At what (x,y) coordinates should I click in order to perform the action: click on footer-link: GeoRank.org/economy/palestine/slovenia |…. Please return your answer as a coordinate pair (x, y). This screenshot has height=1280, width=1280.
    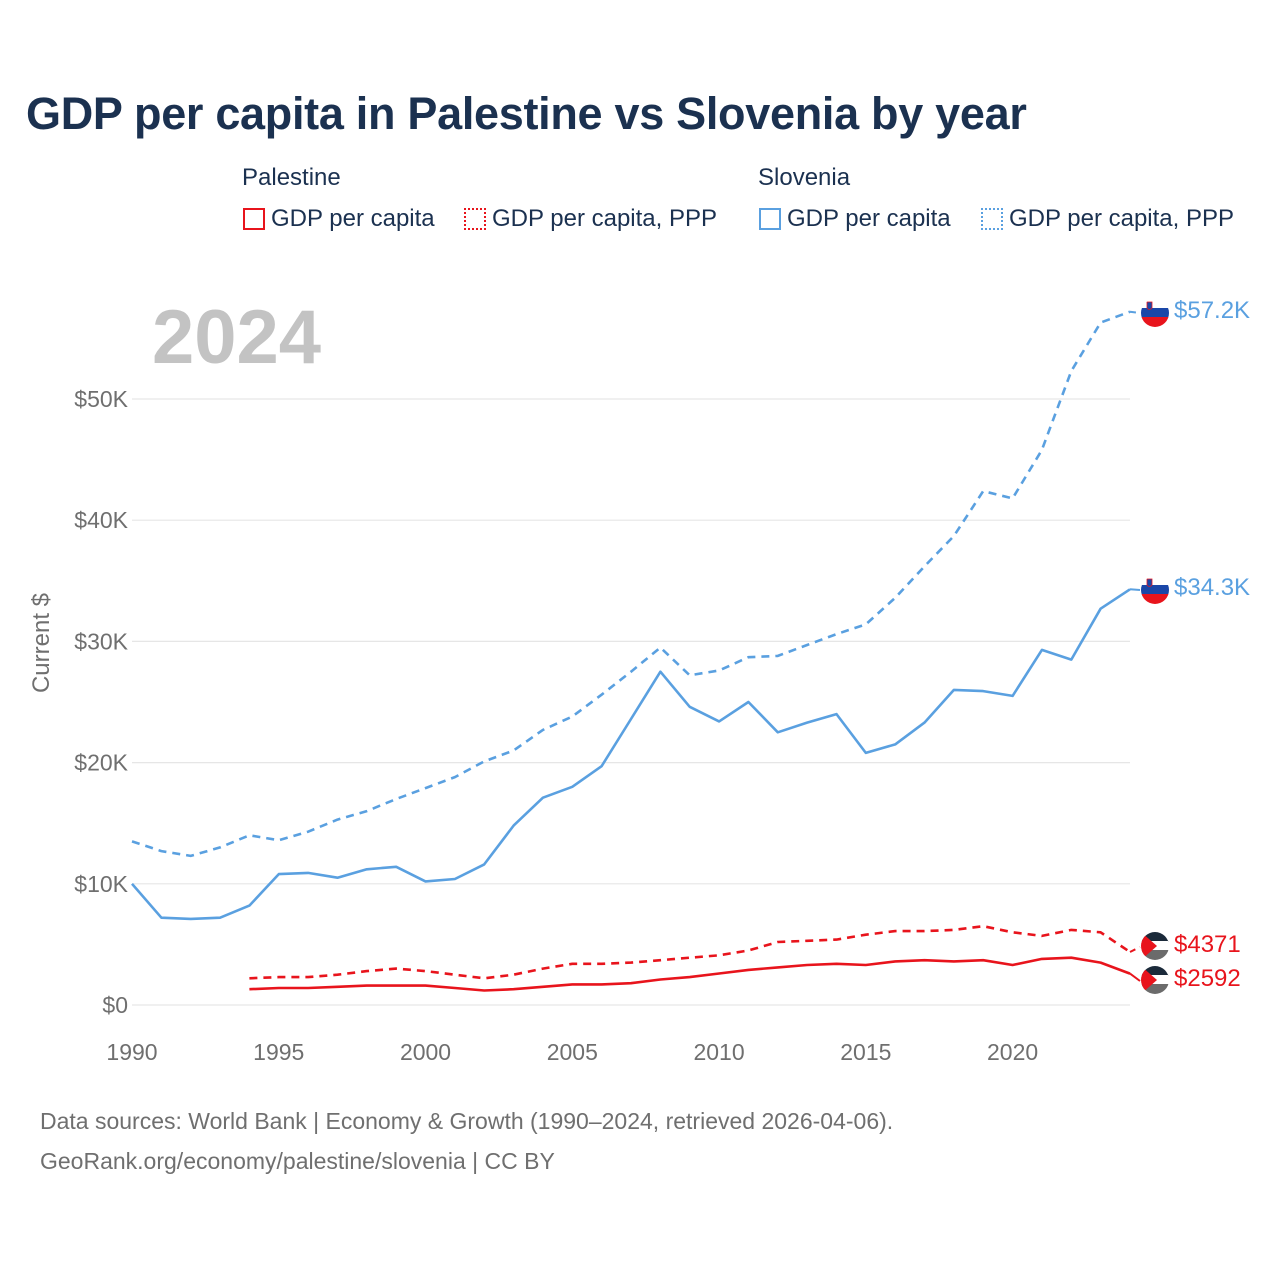
    Looking at the image, I should click on (297, 1161).